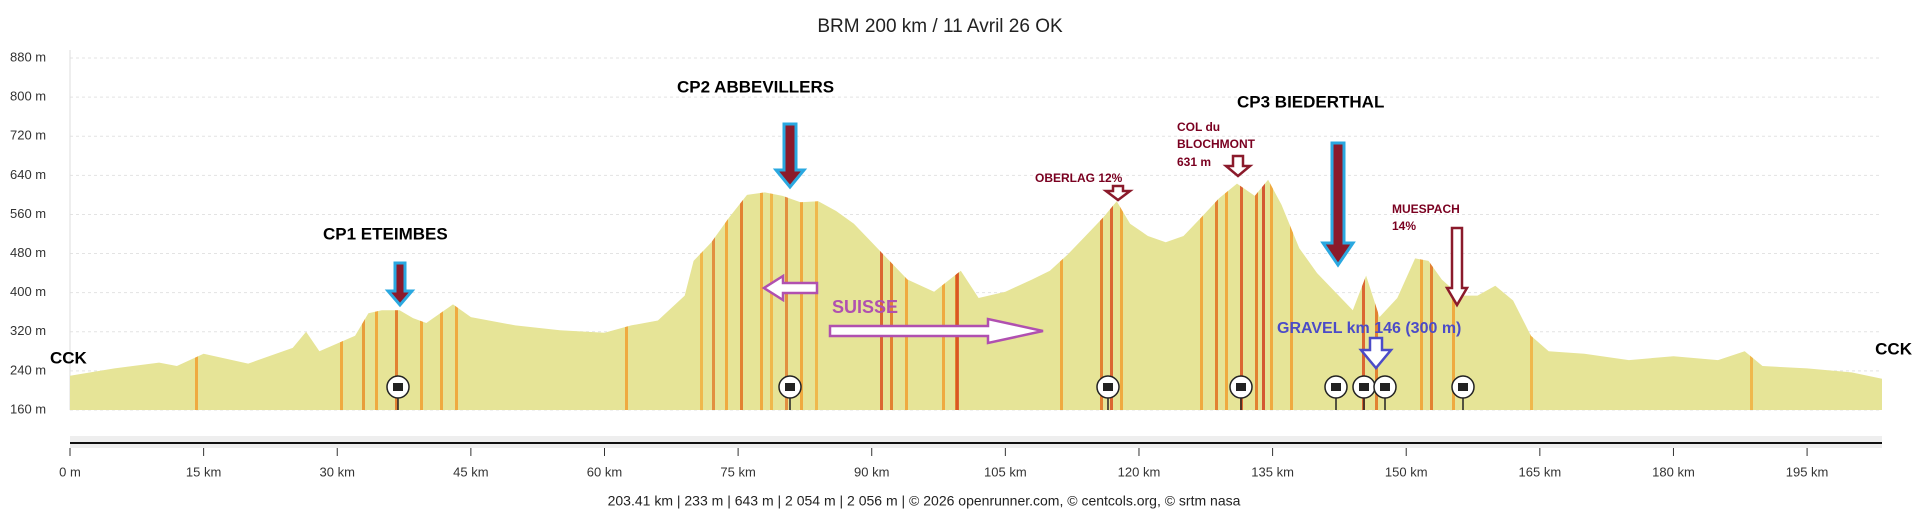  What do you see at coordinates (470, 471) in the screenshot?
I see `x-tick-label: 45 km` at bounding box center [470, 471].